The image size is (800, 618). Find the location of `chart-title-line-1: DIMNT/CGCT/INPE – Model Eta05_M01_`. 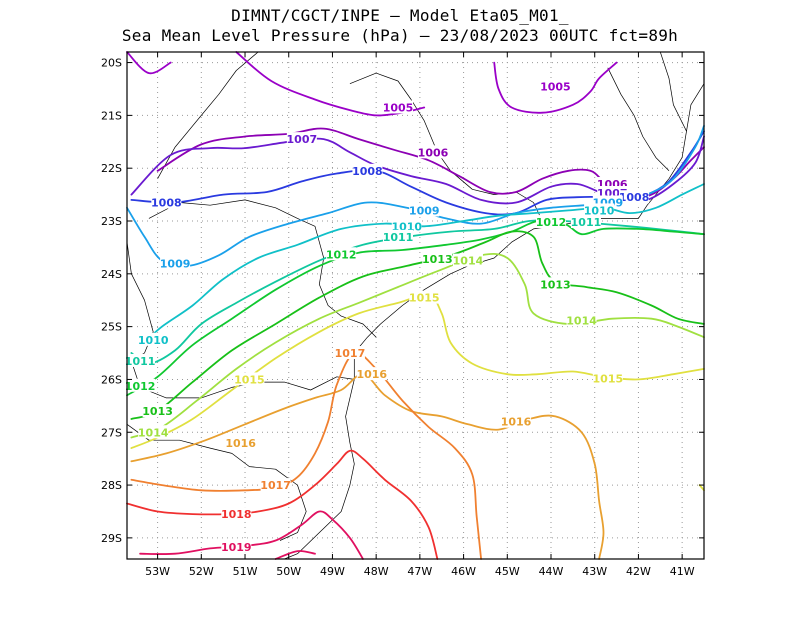

chart-title-line-1: DIMNT/CGCT/INPE – Model Eta05_M01_ is located at coordinates (400, 15).